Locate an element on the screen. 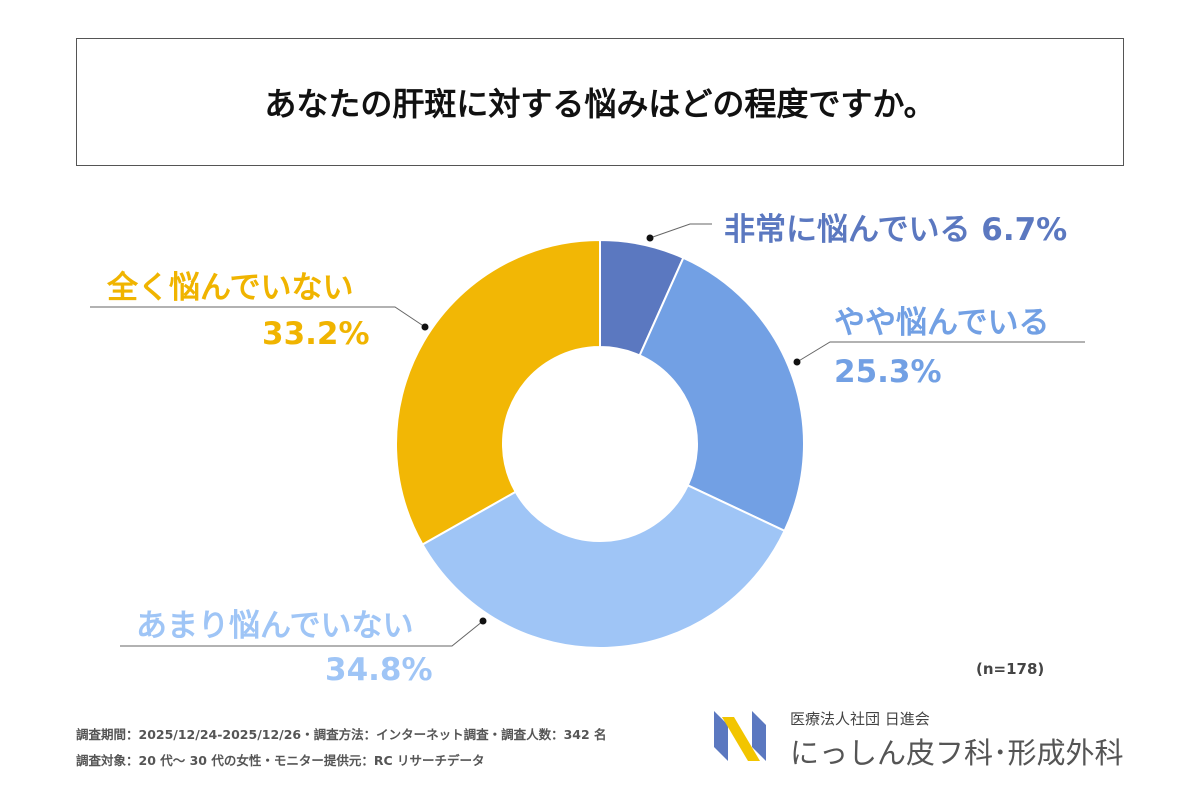  org-name: 医療法人社団 日進会 is located at coordinates (860, 719).